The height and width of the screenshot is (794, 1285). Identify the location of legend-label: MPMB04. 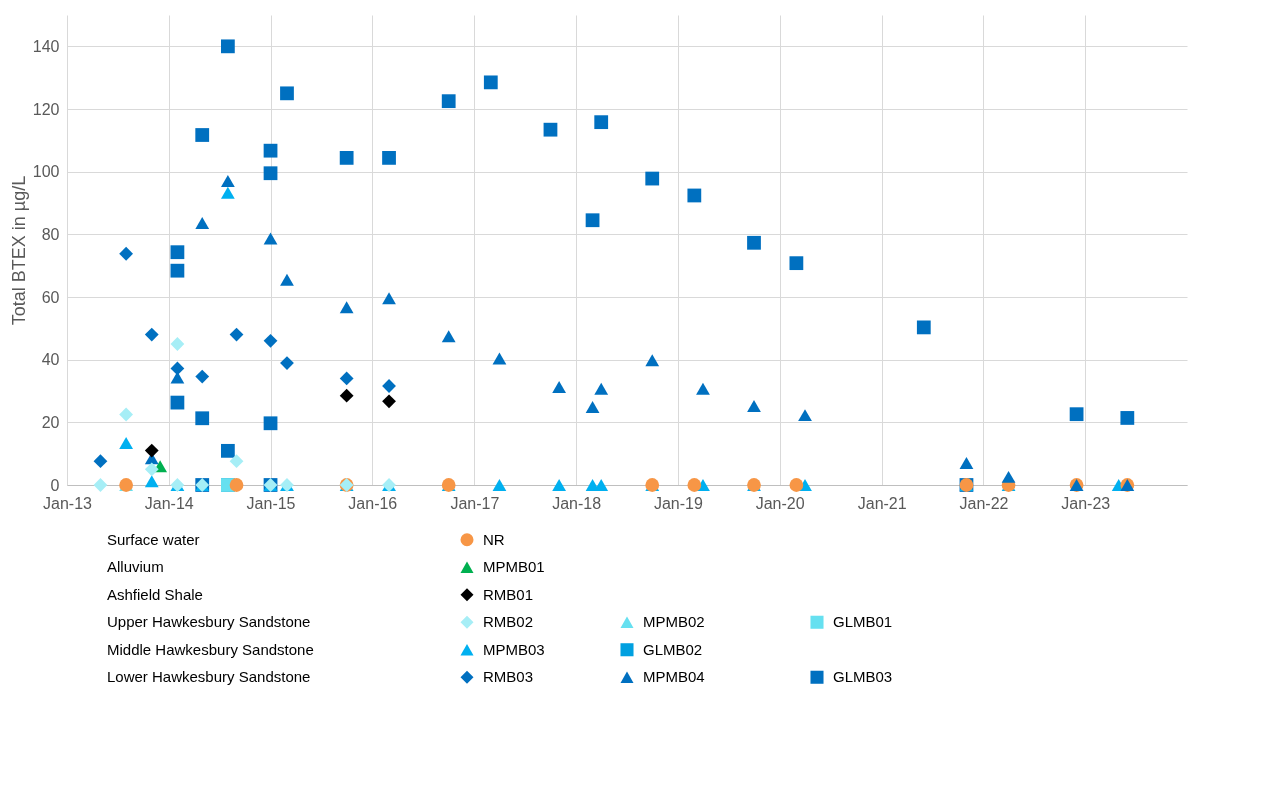
(674, 677).